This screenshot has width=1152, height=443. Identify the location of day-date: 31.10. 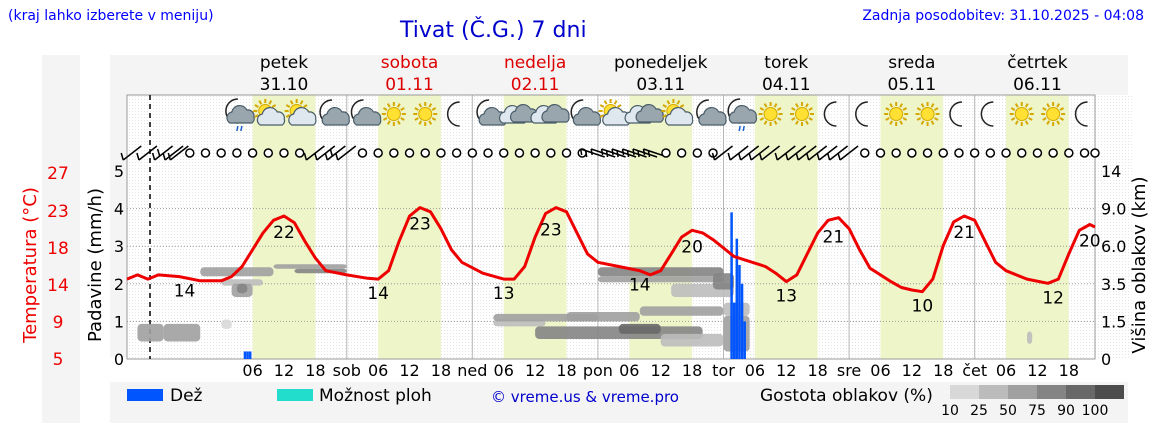
(284, 85).